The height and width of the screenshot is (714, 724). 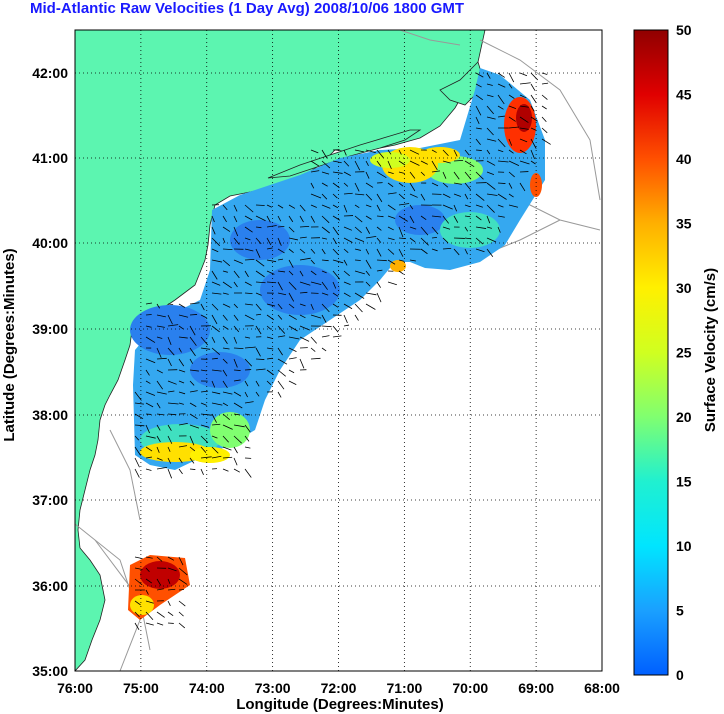 I want to click on x-tick-label: 74:00, so click(x=207, y=688).